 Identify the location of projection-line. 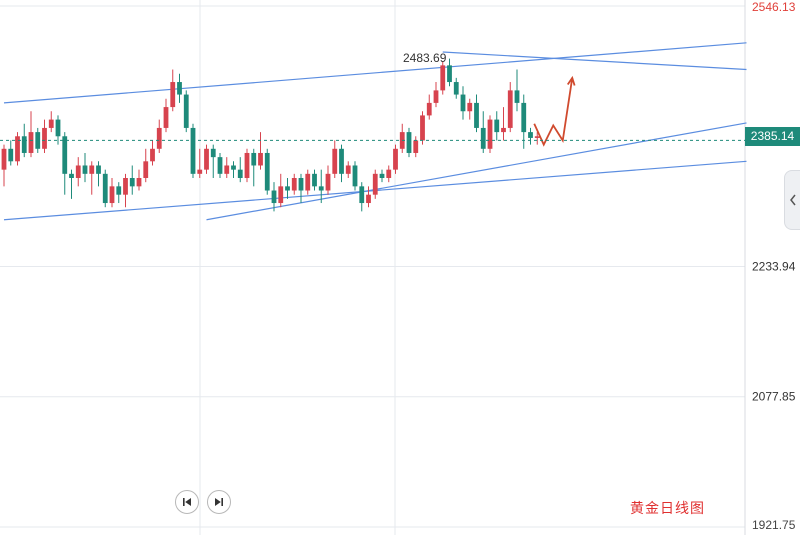
(553, 112).